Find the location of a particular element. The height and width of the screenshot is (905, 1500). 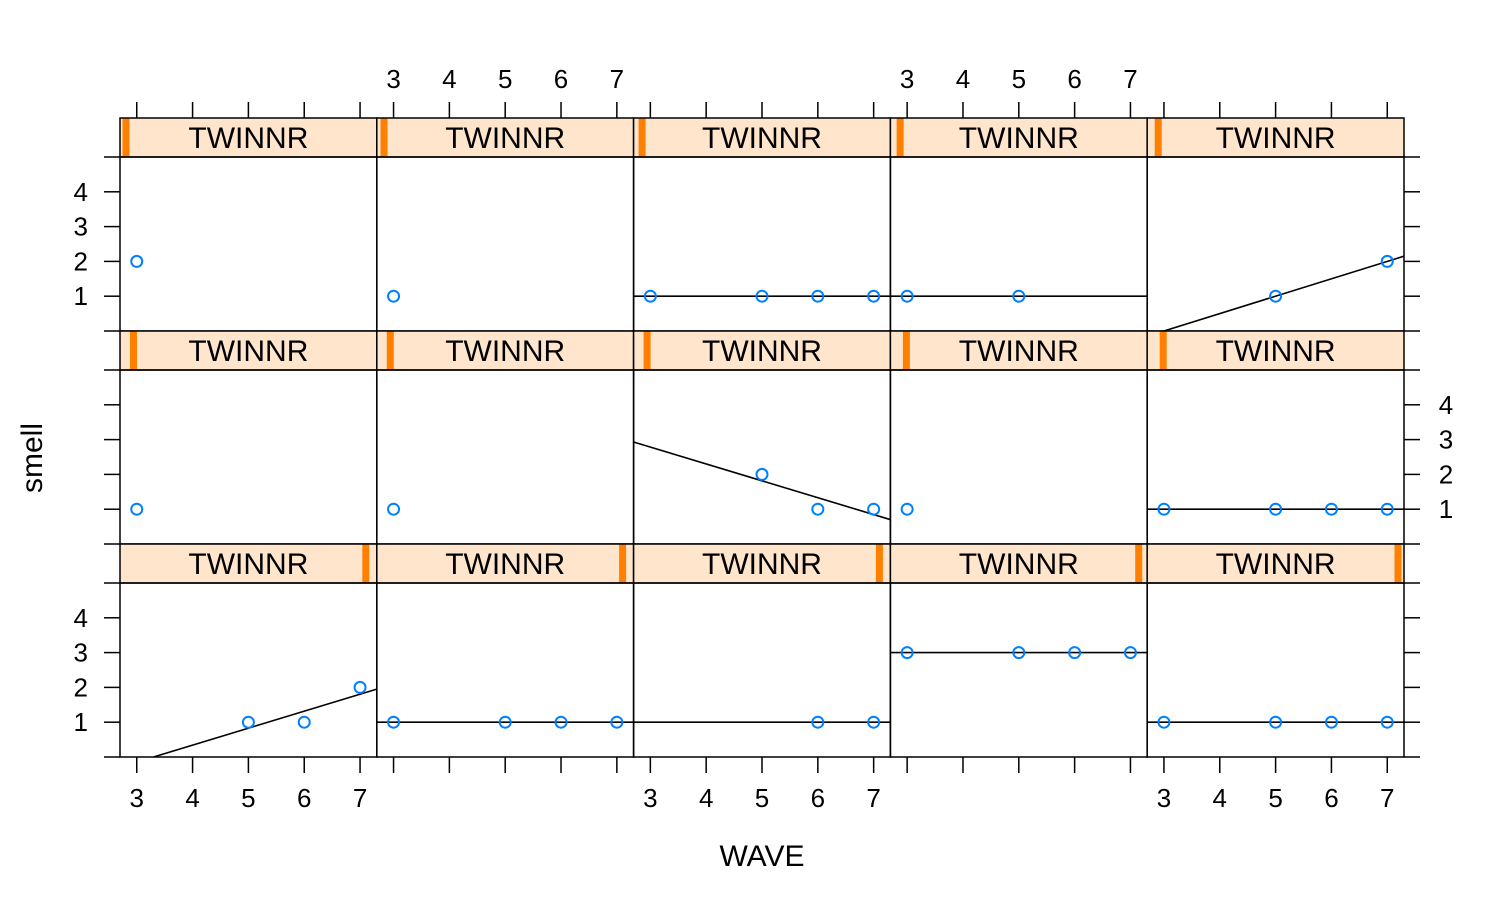

panel-r3-c5: TWINNR is located at coordinates (1275, 650).